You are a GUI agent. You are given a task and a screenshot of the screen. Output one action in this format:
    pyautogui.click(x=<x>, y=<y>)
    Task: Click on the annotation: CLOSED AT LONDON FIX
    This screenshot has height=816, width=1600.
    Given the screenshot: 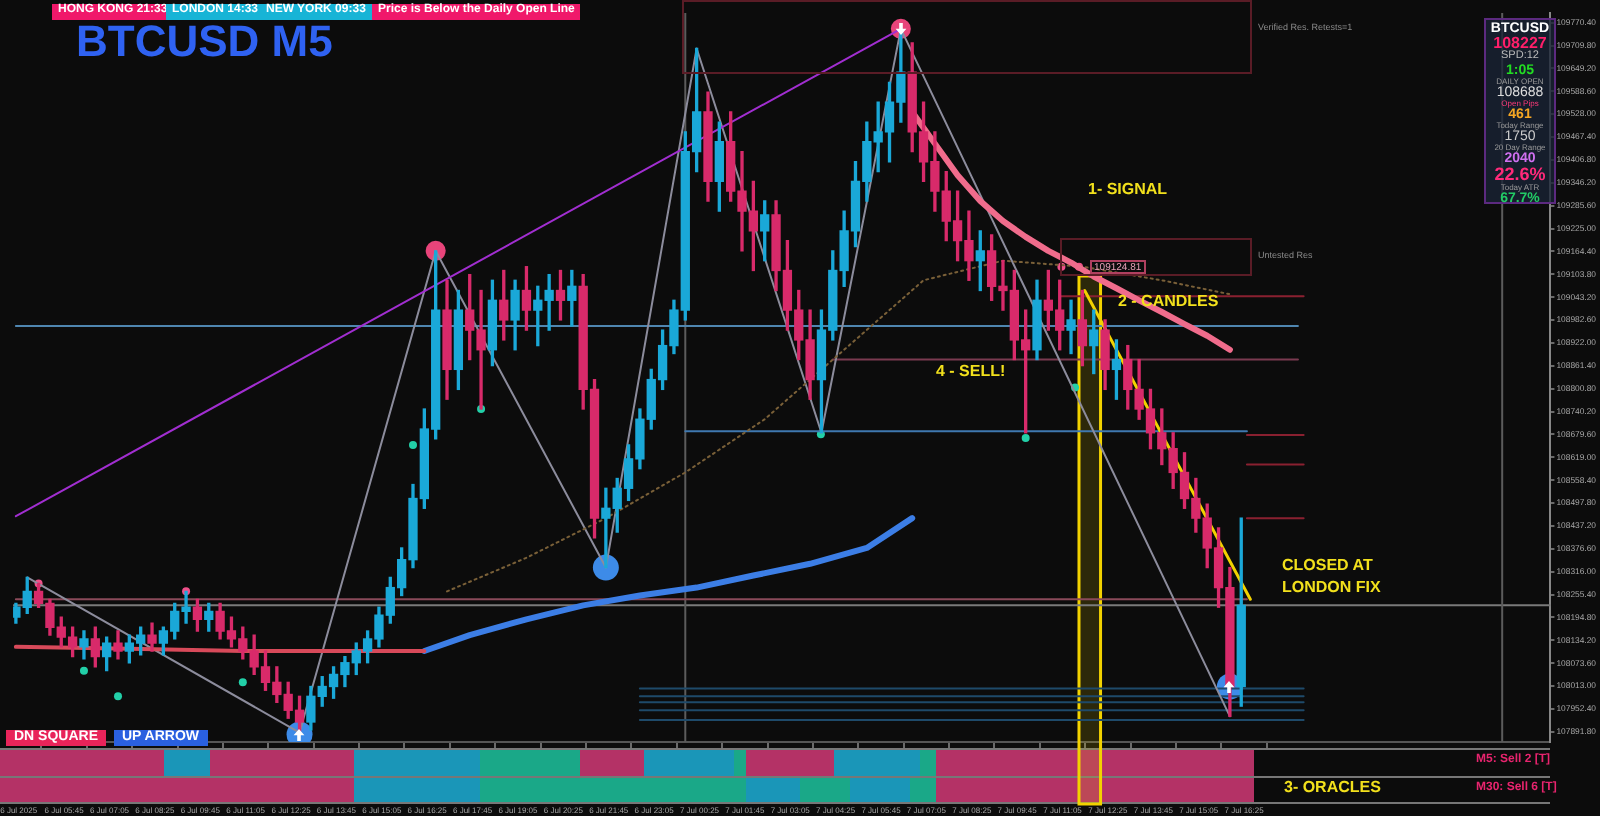 What is the action you would take?
    pyautogui.click(x=1332, y=576)
    